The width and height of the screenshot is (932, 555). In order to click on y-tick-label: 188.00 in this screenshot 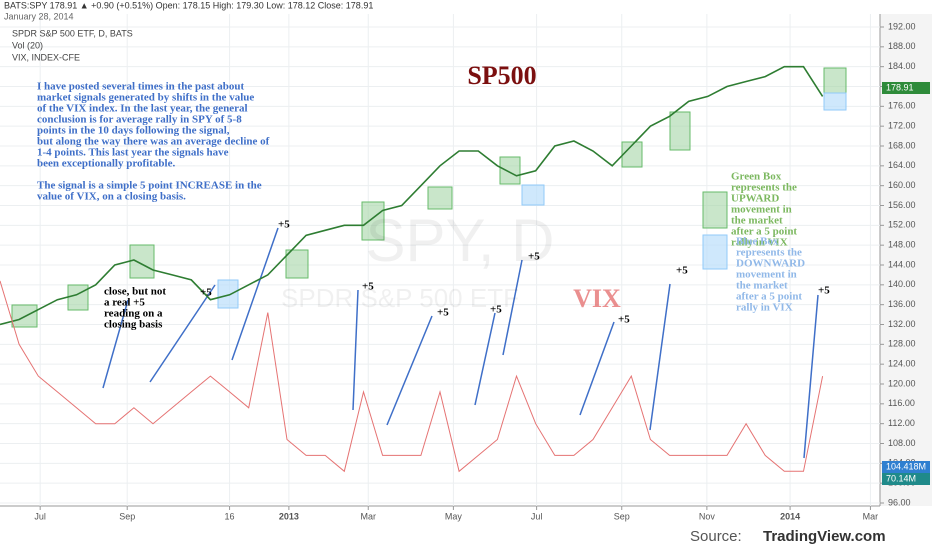, I will do `click(902, 46)`.